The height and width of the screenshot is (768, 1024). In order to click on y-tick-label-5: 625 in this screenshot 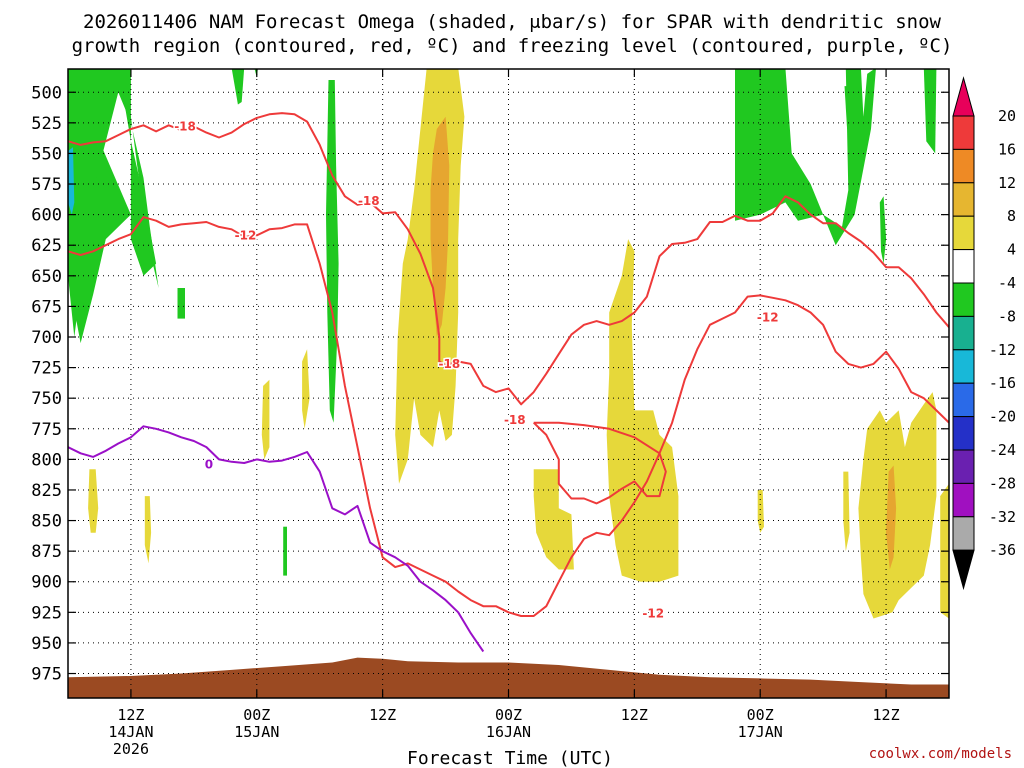, I will do `click(46, 246)`.